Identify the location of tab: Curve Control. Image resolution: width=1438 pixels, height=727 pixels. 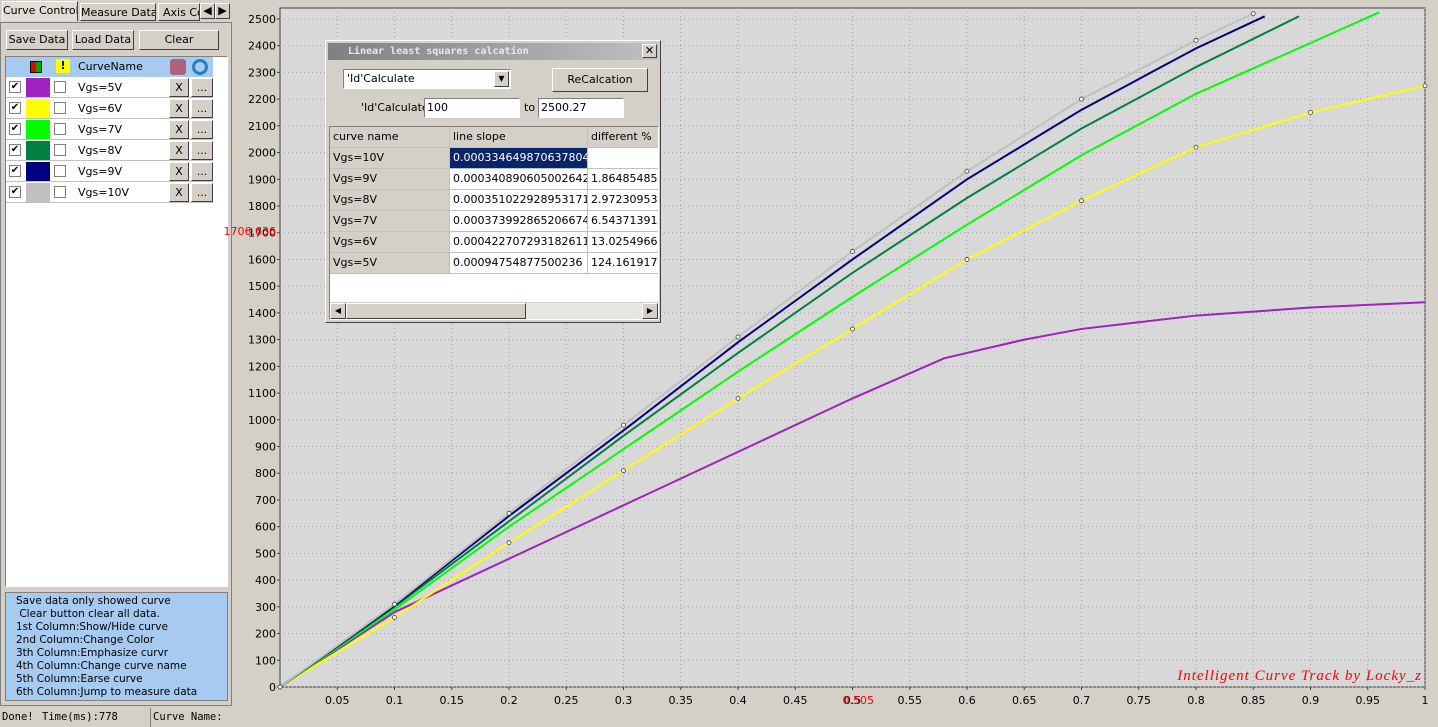
(40, 11).